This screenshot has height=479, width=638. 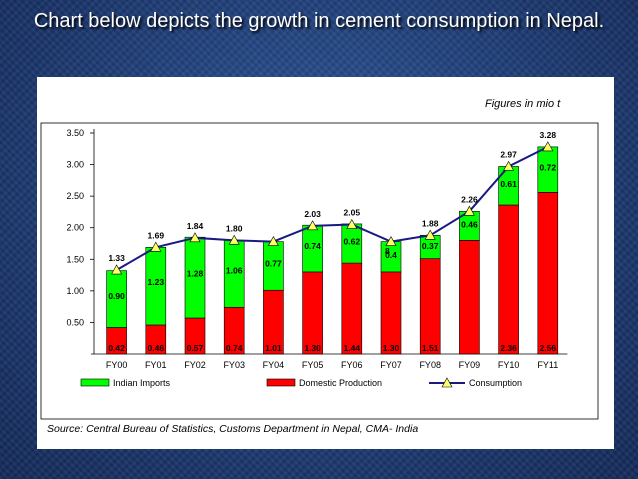 What do you see at coordinates (548, 167) in the screenshot?
I see `data-label-imports: 0.72` at bounding box center [548, 167].